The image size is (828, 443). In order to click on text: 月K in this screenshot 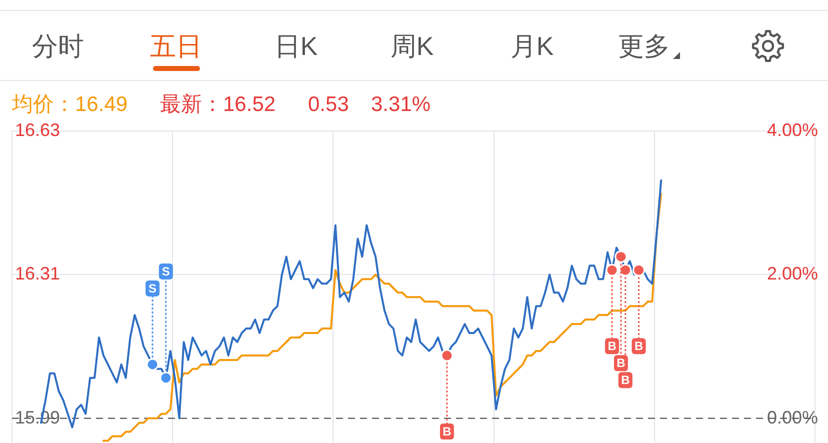, I will do `click(532, 46)`.